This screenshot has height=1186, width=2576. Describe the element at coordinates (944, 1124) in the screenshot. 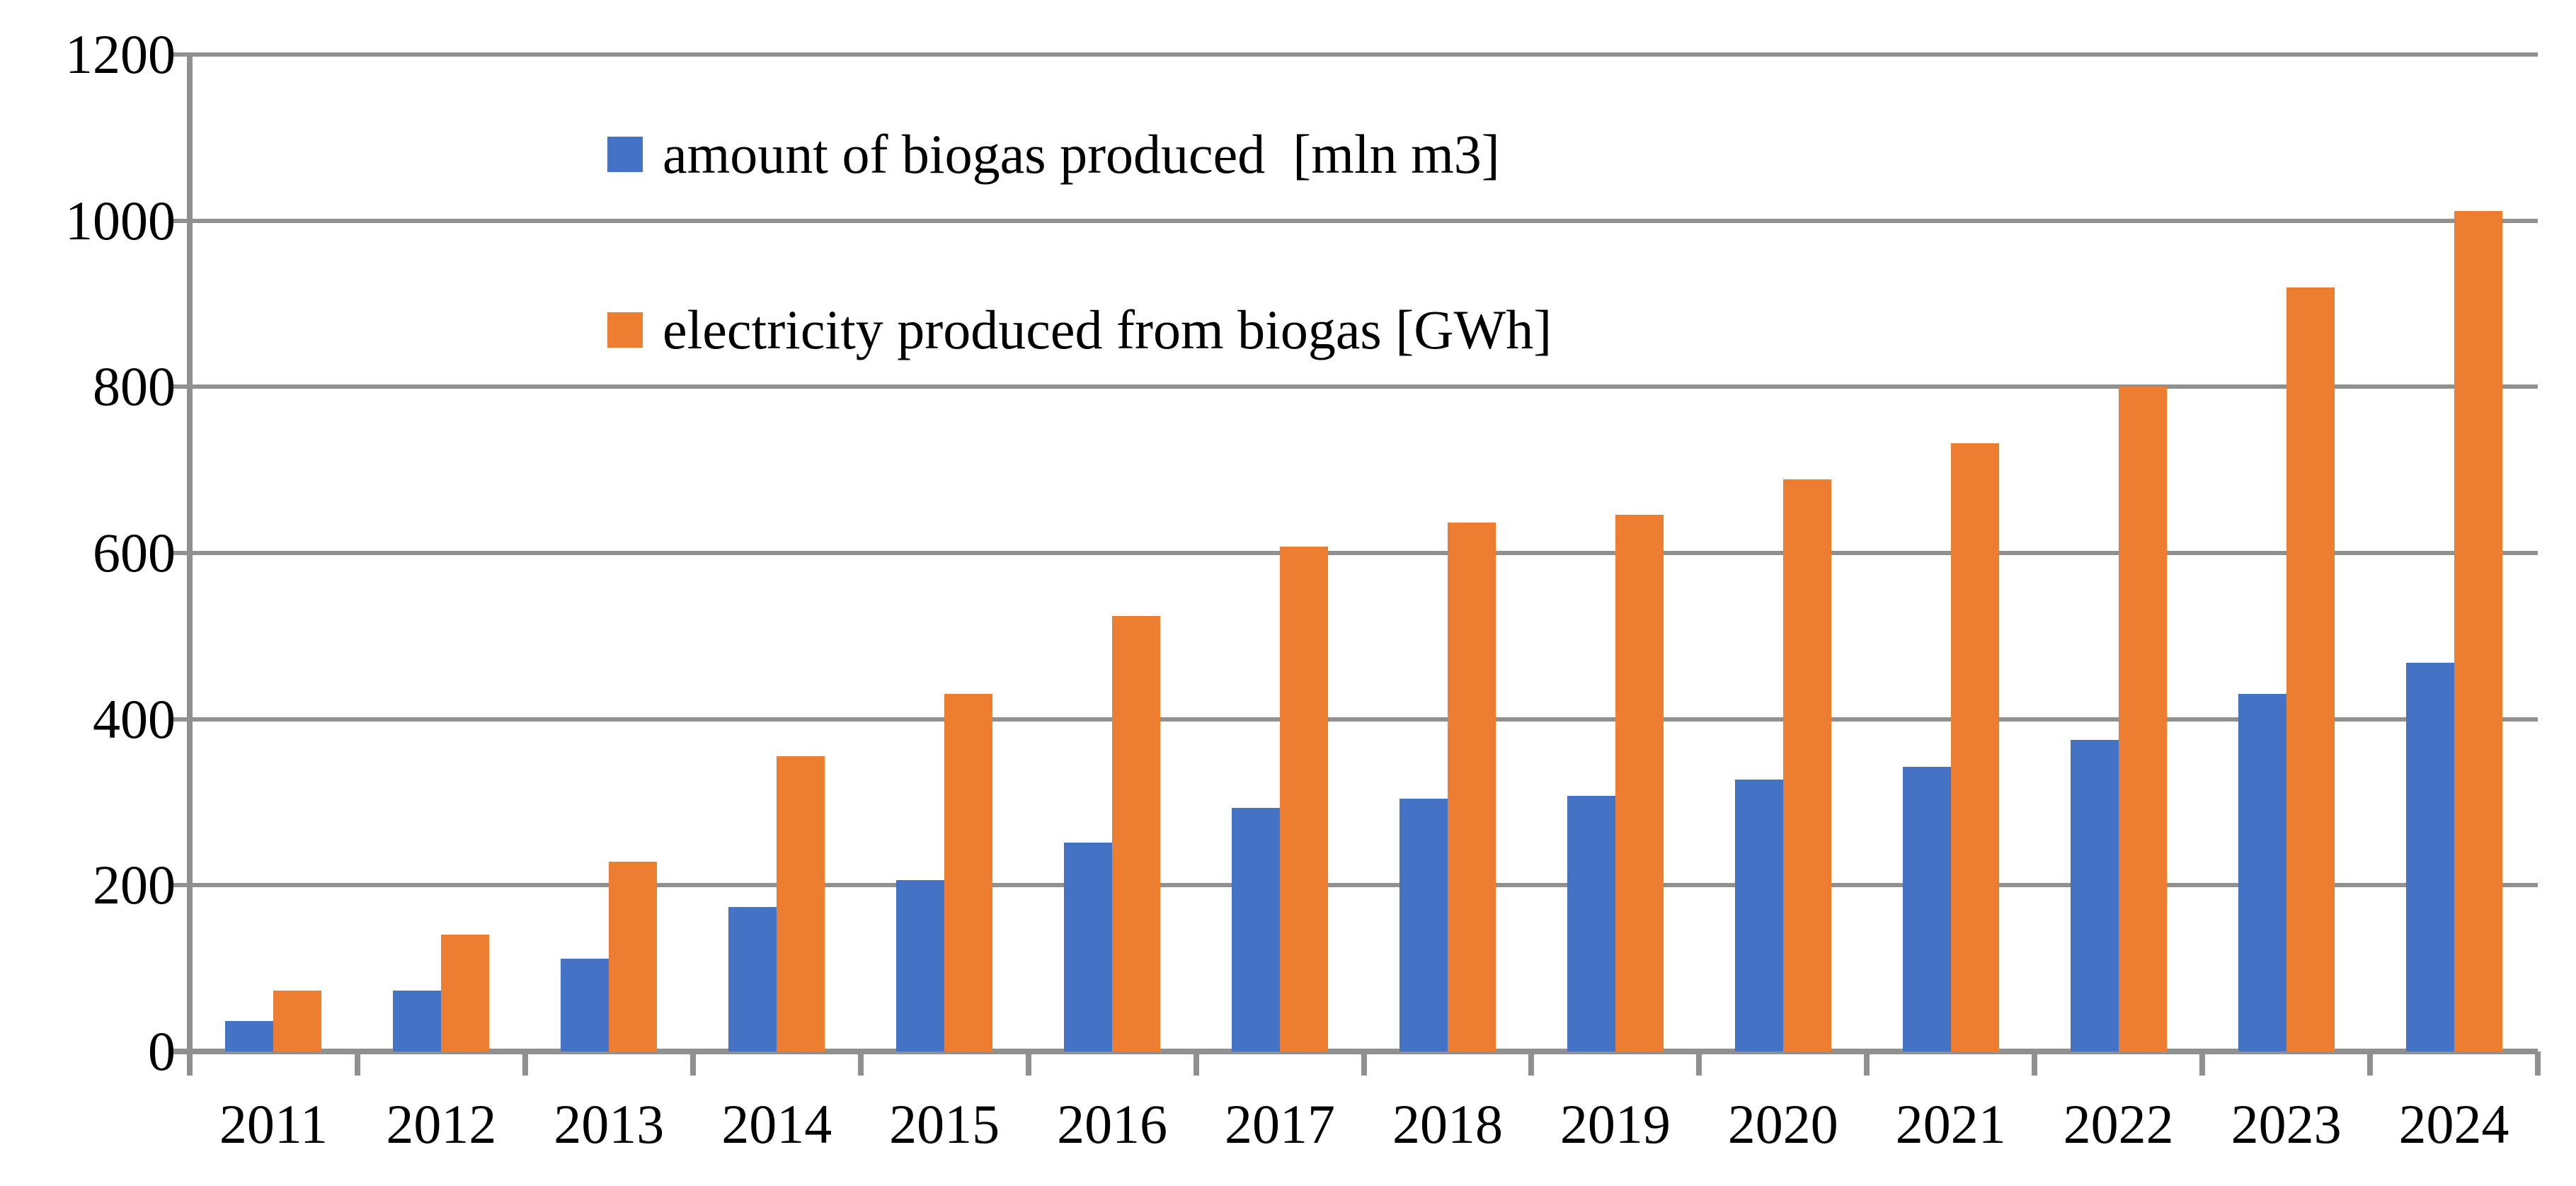

I see `x-axis-category-label: 2015` at that location.